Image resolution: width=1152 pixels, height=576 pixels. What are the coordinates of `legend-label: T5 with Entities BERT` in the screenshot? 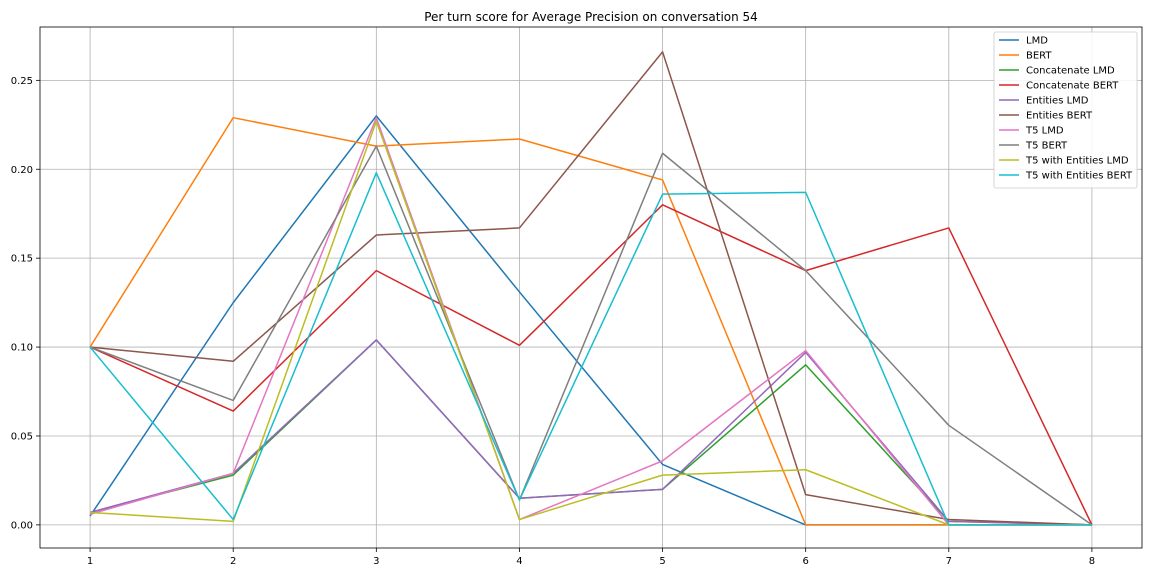 It's located at (1079, 176).